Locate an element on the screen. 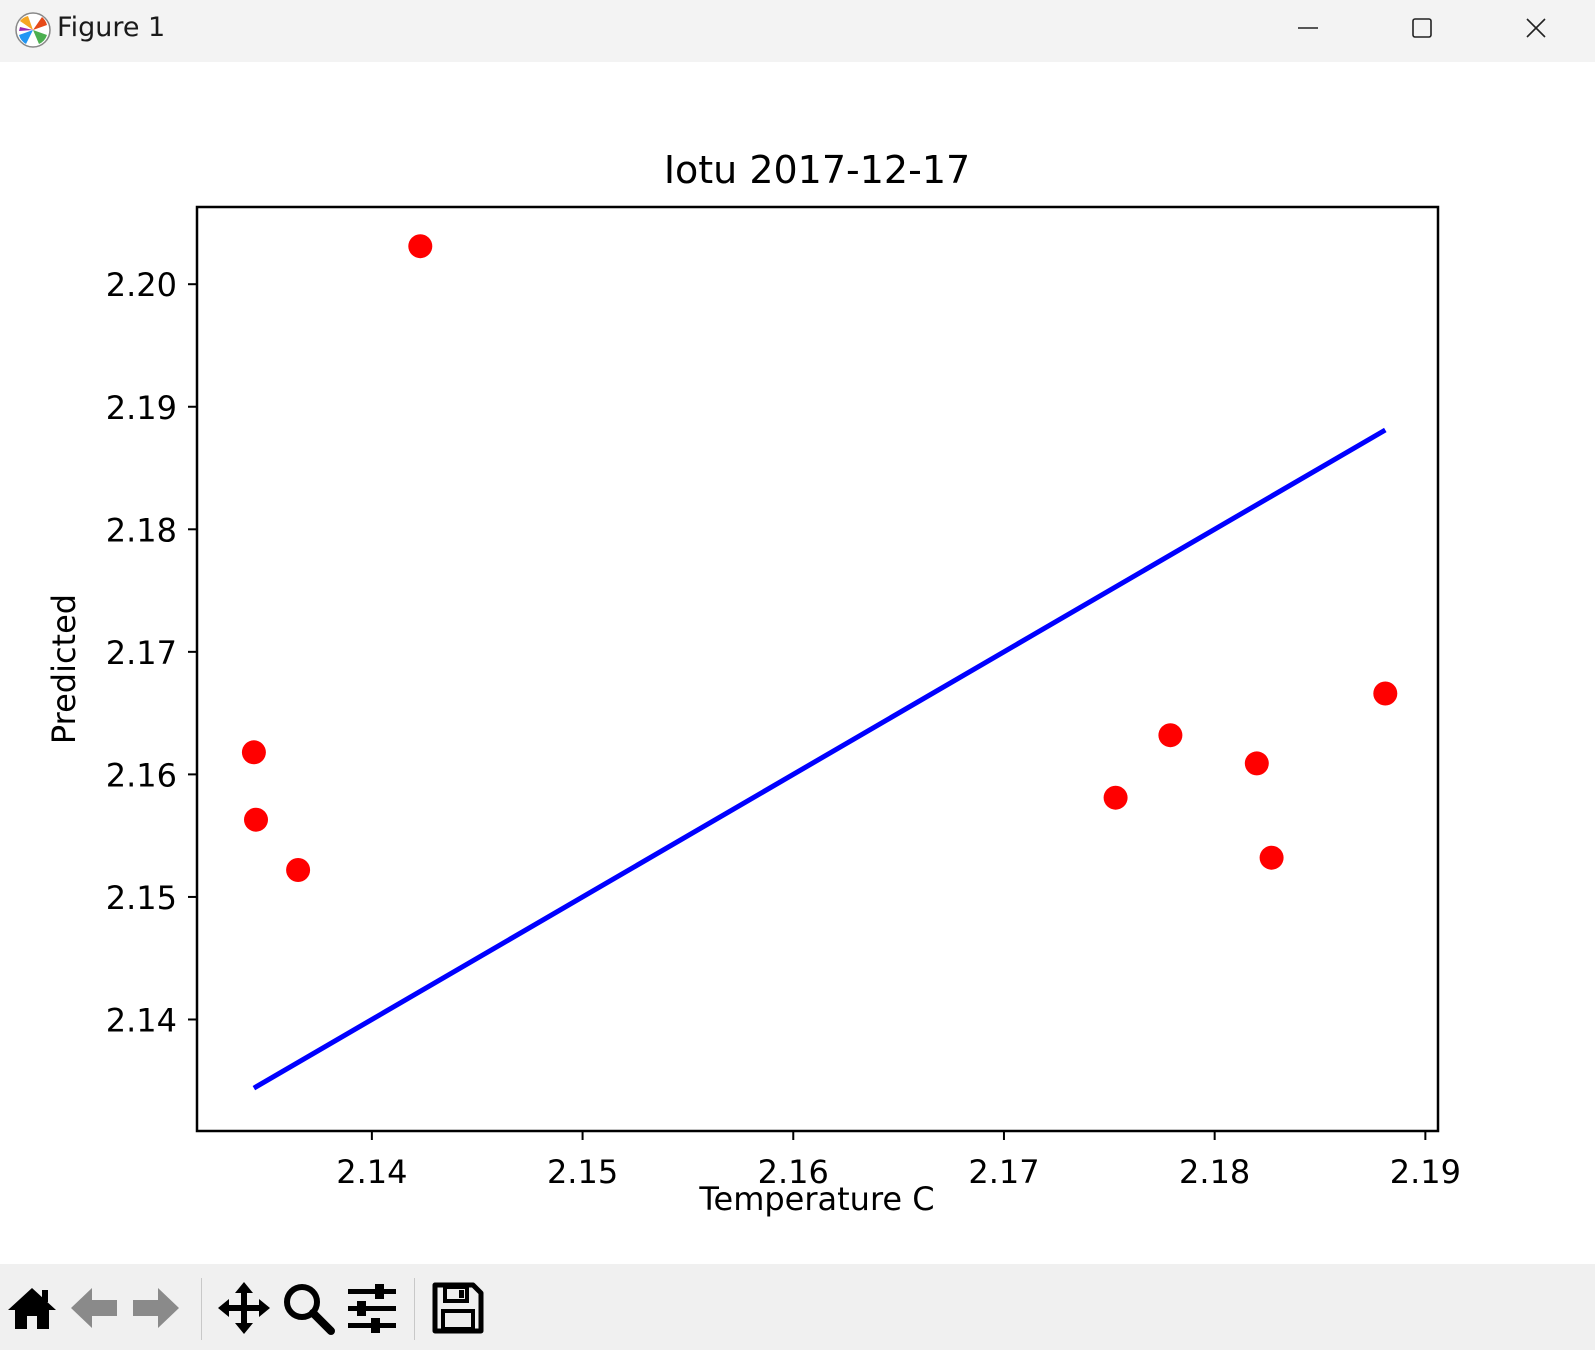 The width and height of the screenshot is (1595, 1350). matplotlib-logo-icon is located at coordinates (33, 30).